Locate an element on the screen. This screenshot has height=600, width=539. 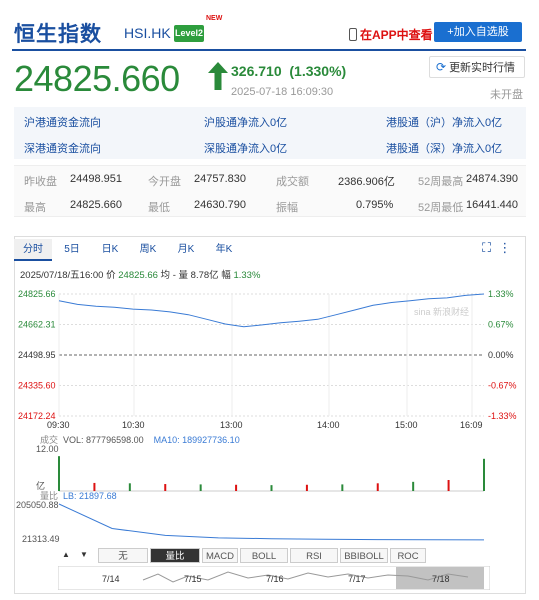
view-in-app-link: 在APP中查看 is located at coordinates (391, 34).